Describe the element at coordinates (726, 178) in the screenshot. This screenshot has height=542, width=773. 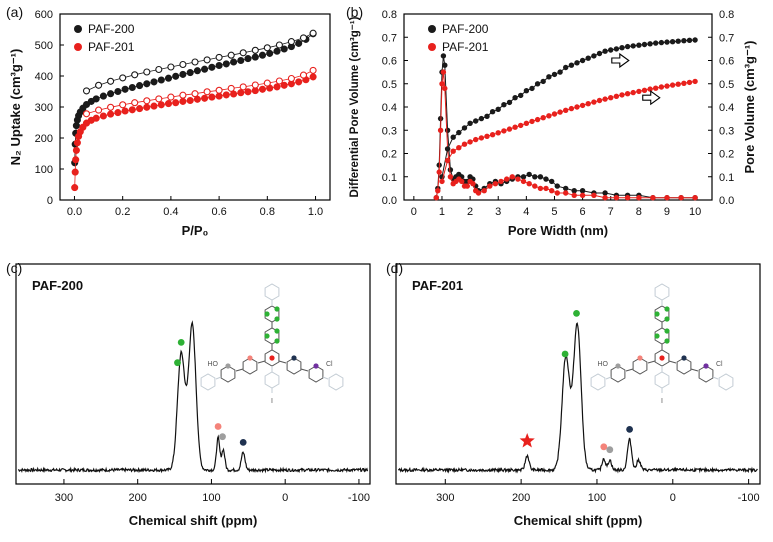
I see `y-tick-label-right: 0.1` at that location.